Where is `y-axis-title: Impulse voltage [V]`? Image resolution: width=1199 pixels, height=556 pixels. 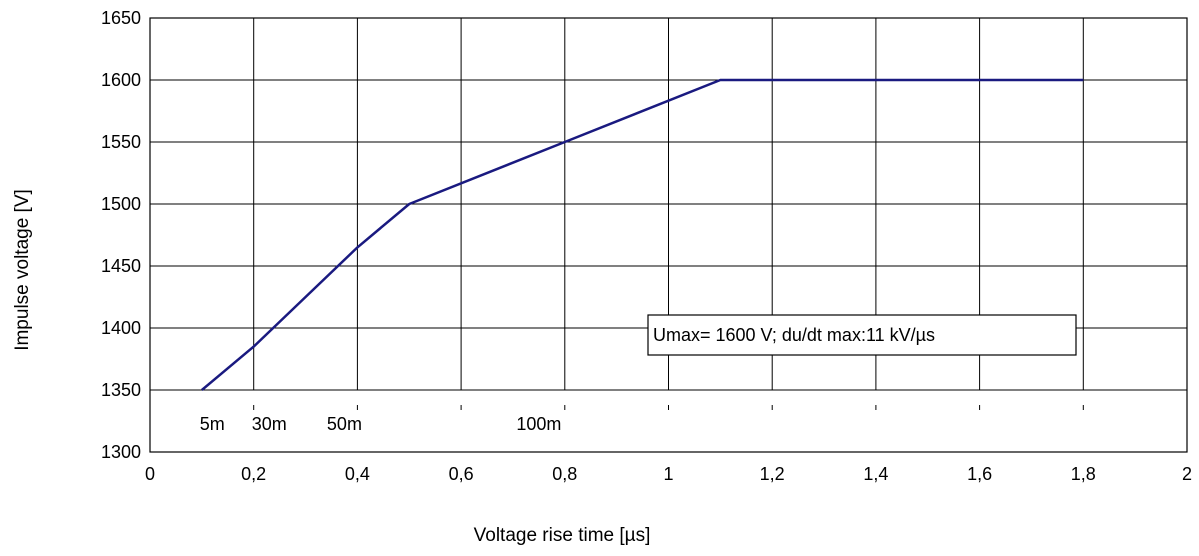 y-axis-title: Impulse voltage [V] is located at coordinates (22, 270).